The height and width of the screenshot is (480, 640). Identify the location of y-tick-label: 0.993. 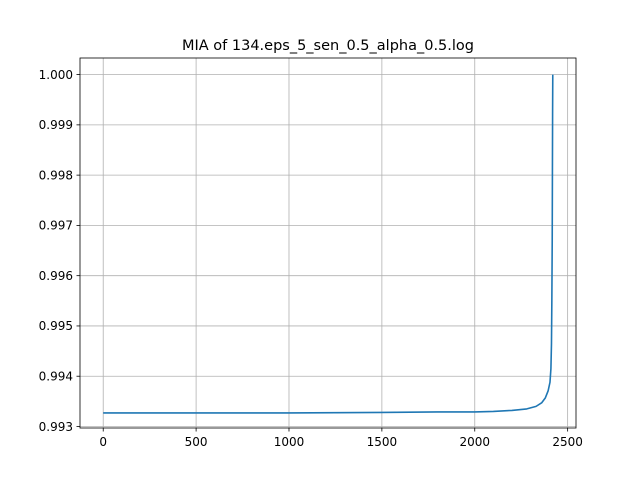
(56, 427).